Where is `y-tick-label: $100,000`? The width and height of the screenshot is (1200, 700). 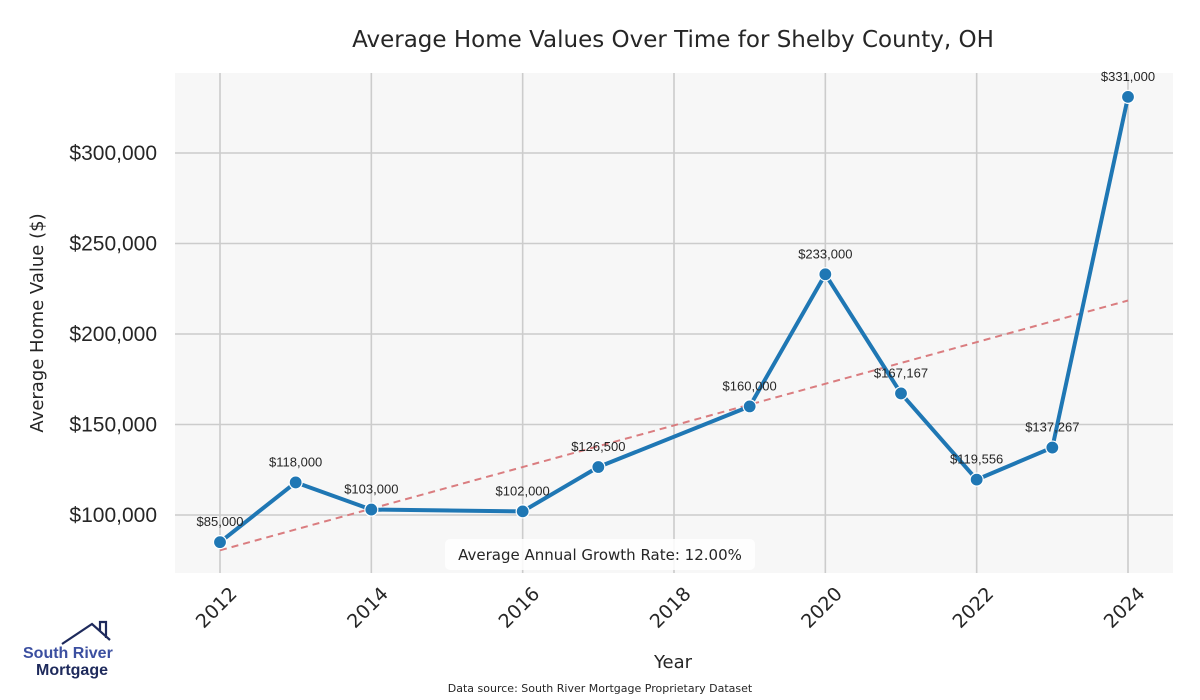
y-tick-label: $100,000 is located at coordinates (113, 515).